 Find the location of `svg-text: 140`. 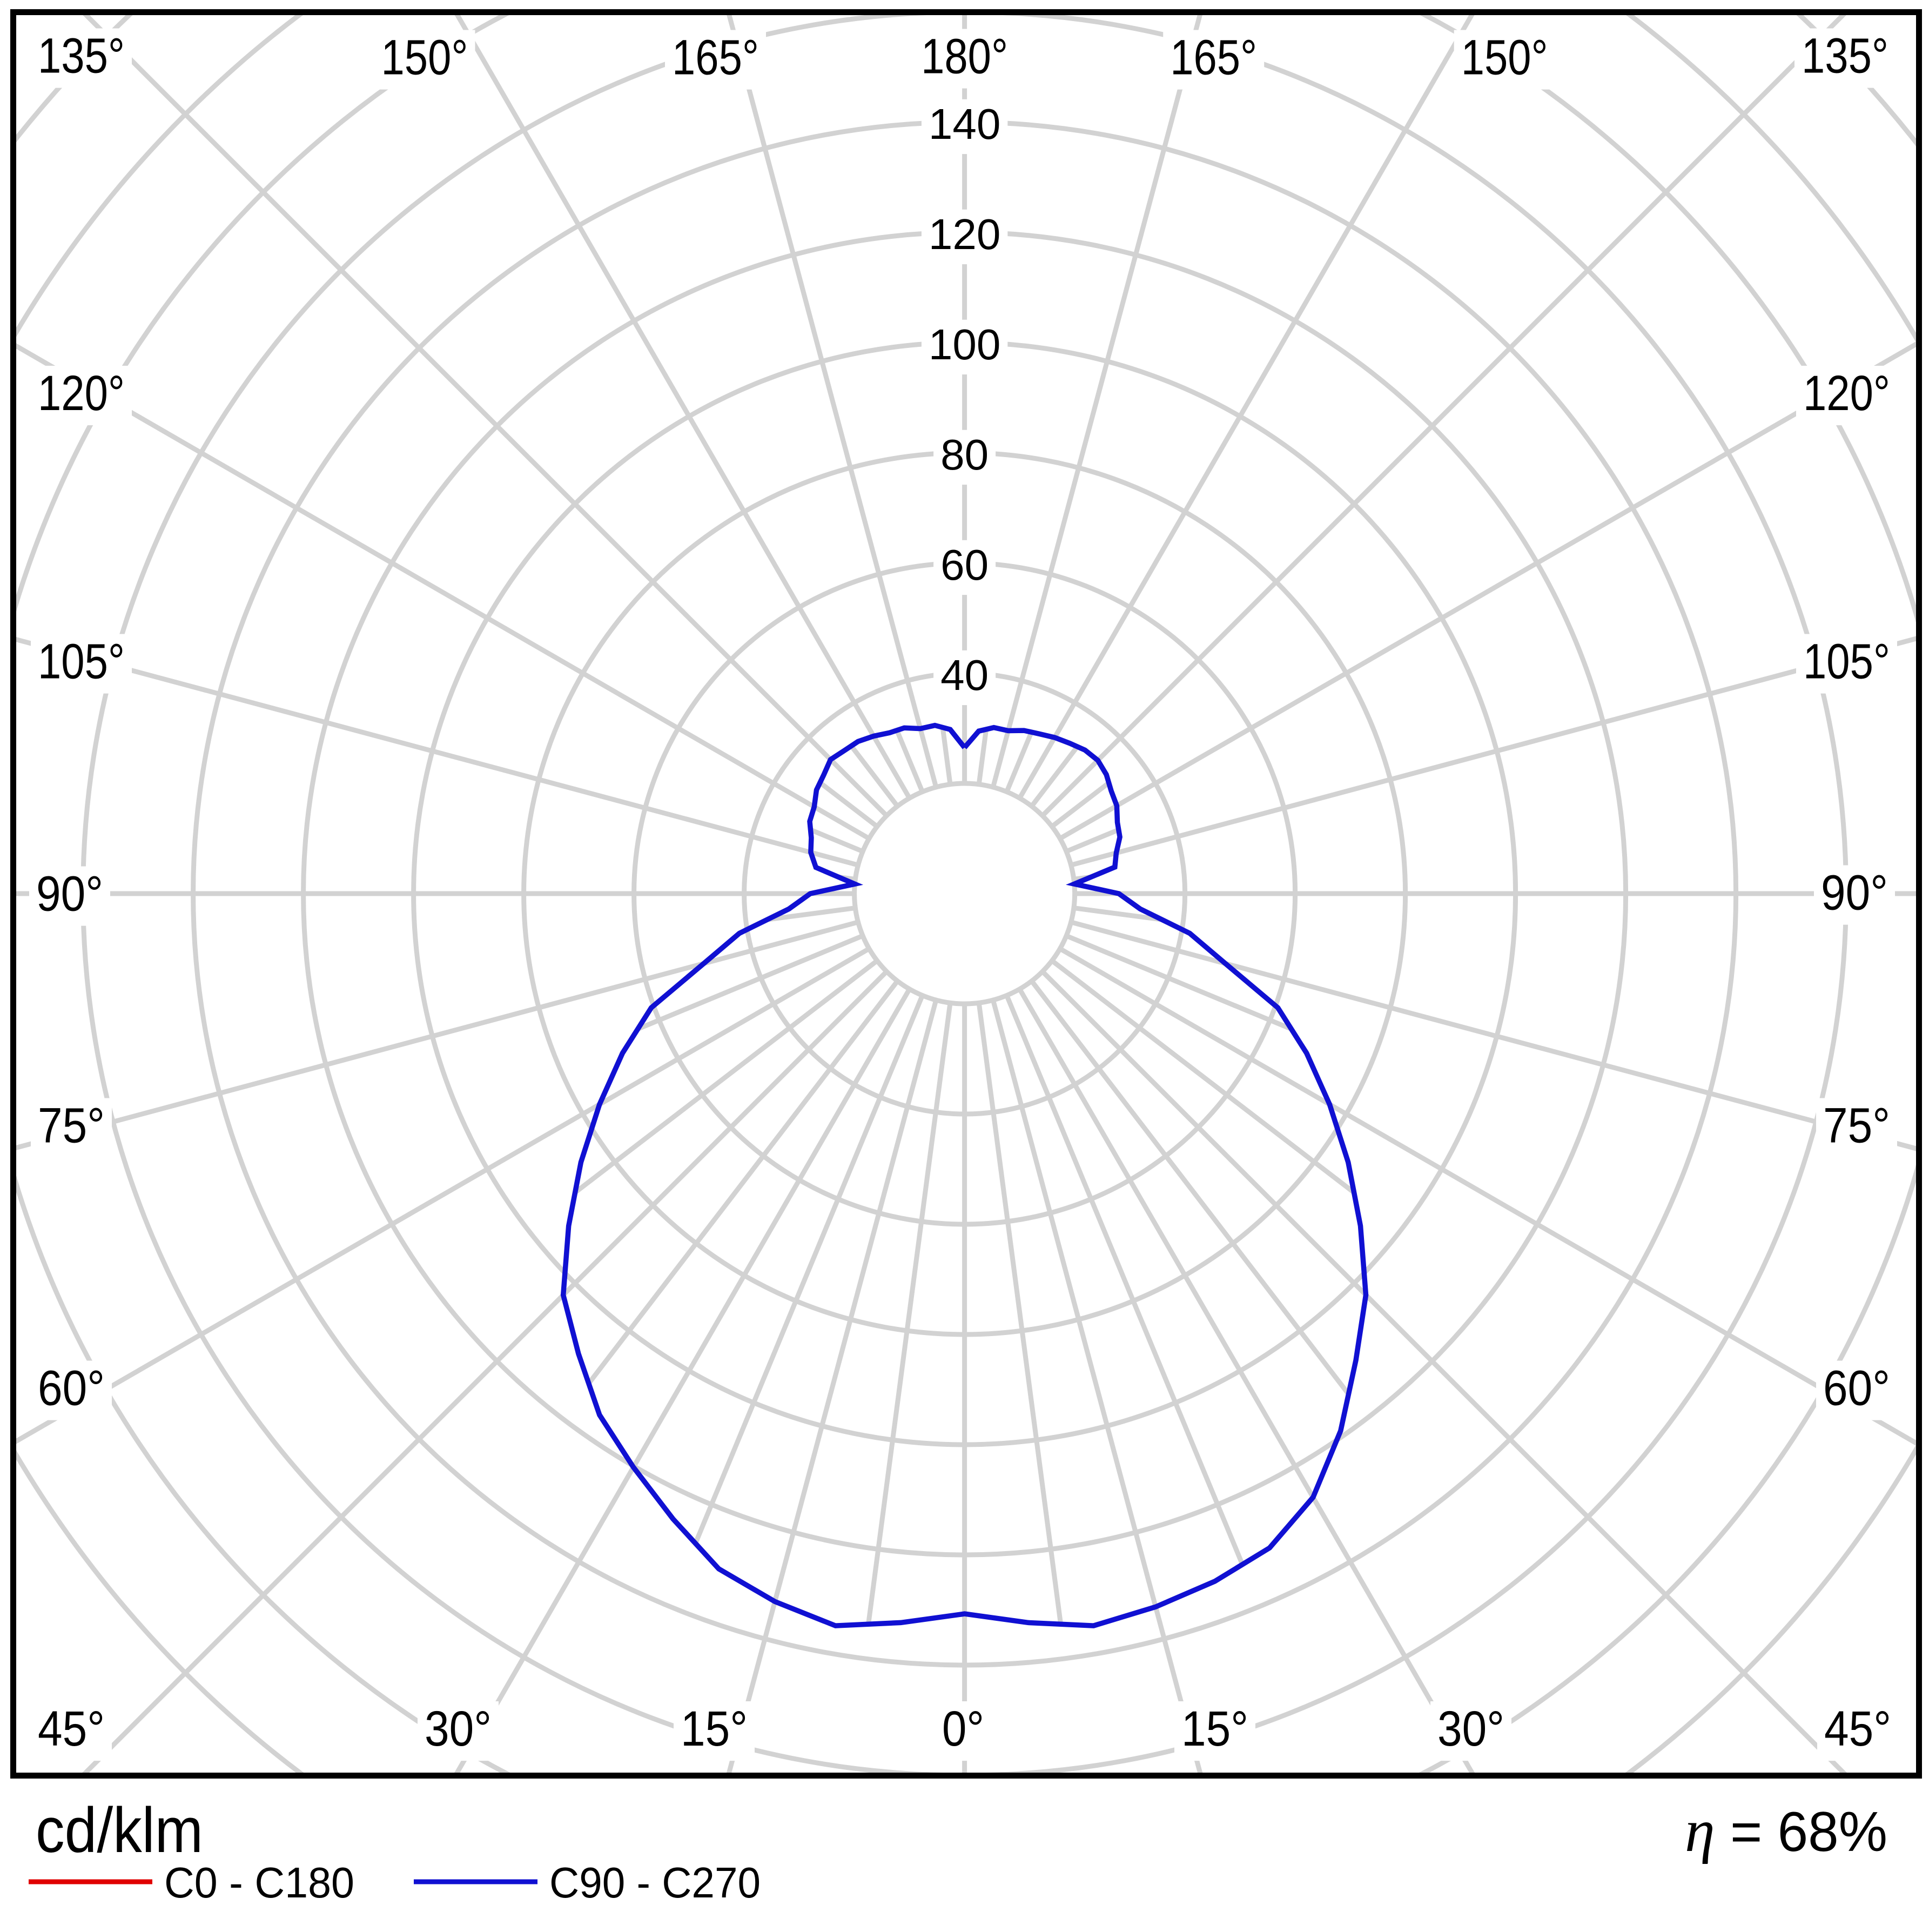

svg-text: 140 is located at coordinates (965, 124).